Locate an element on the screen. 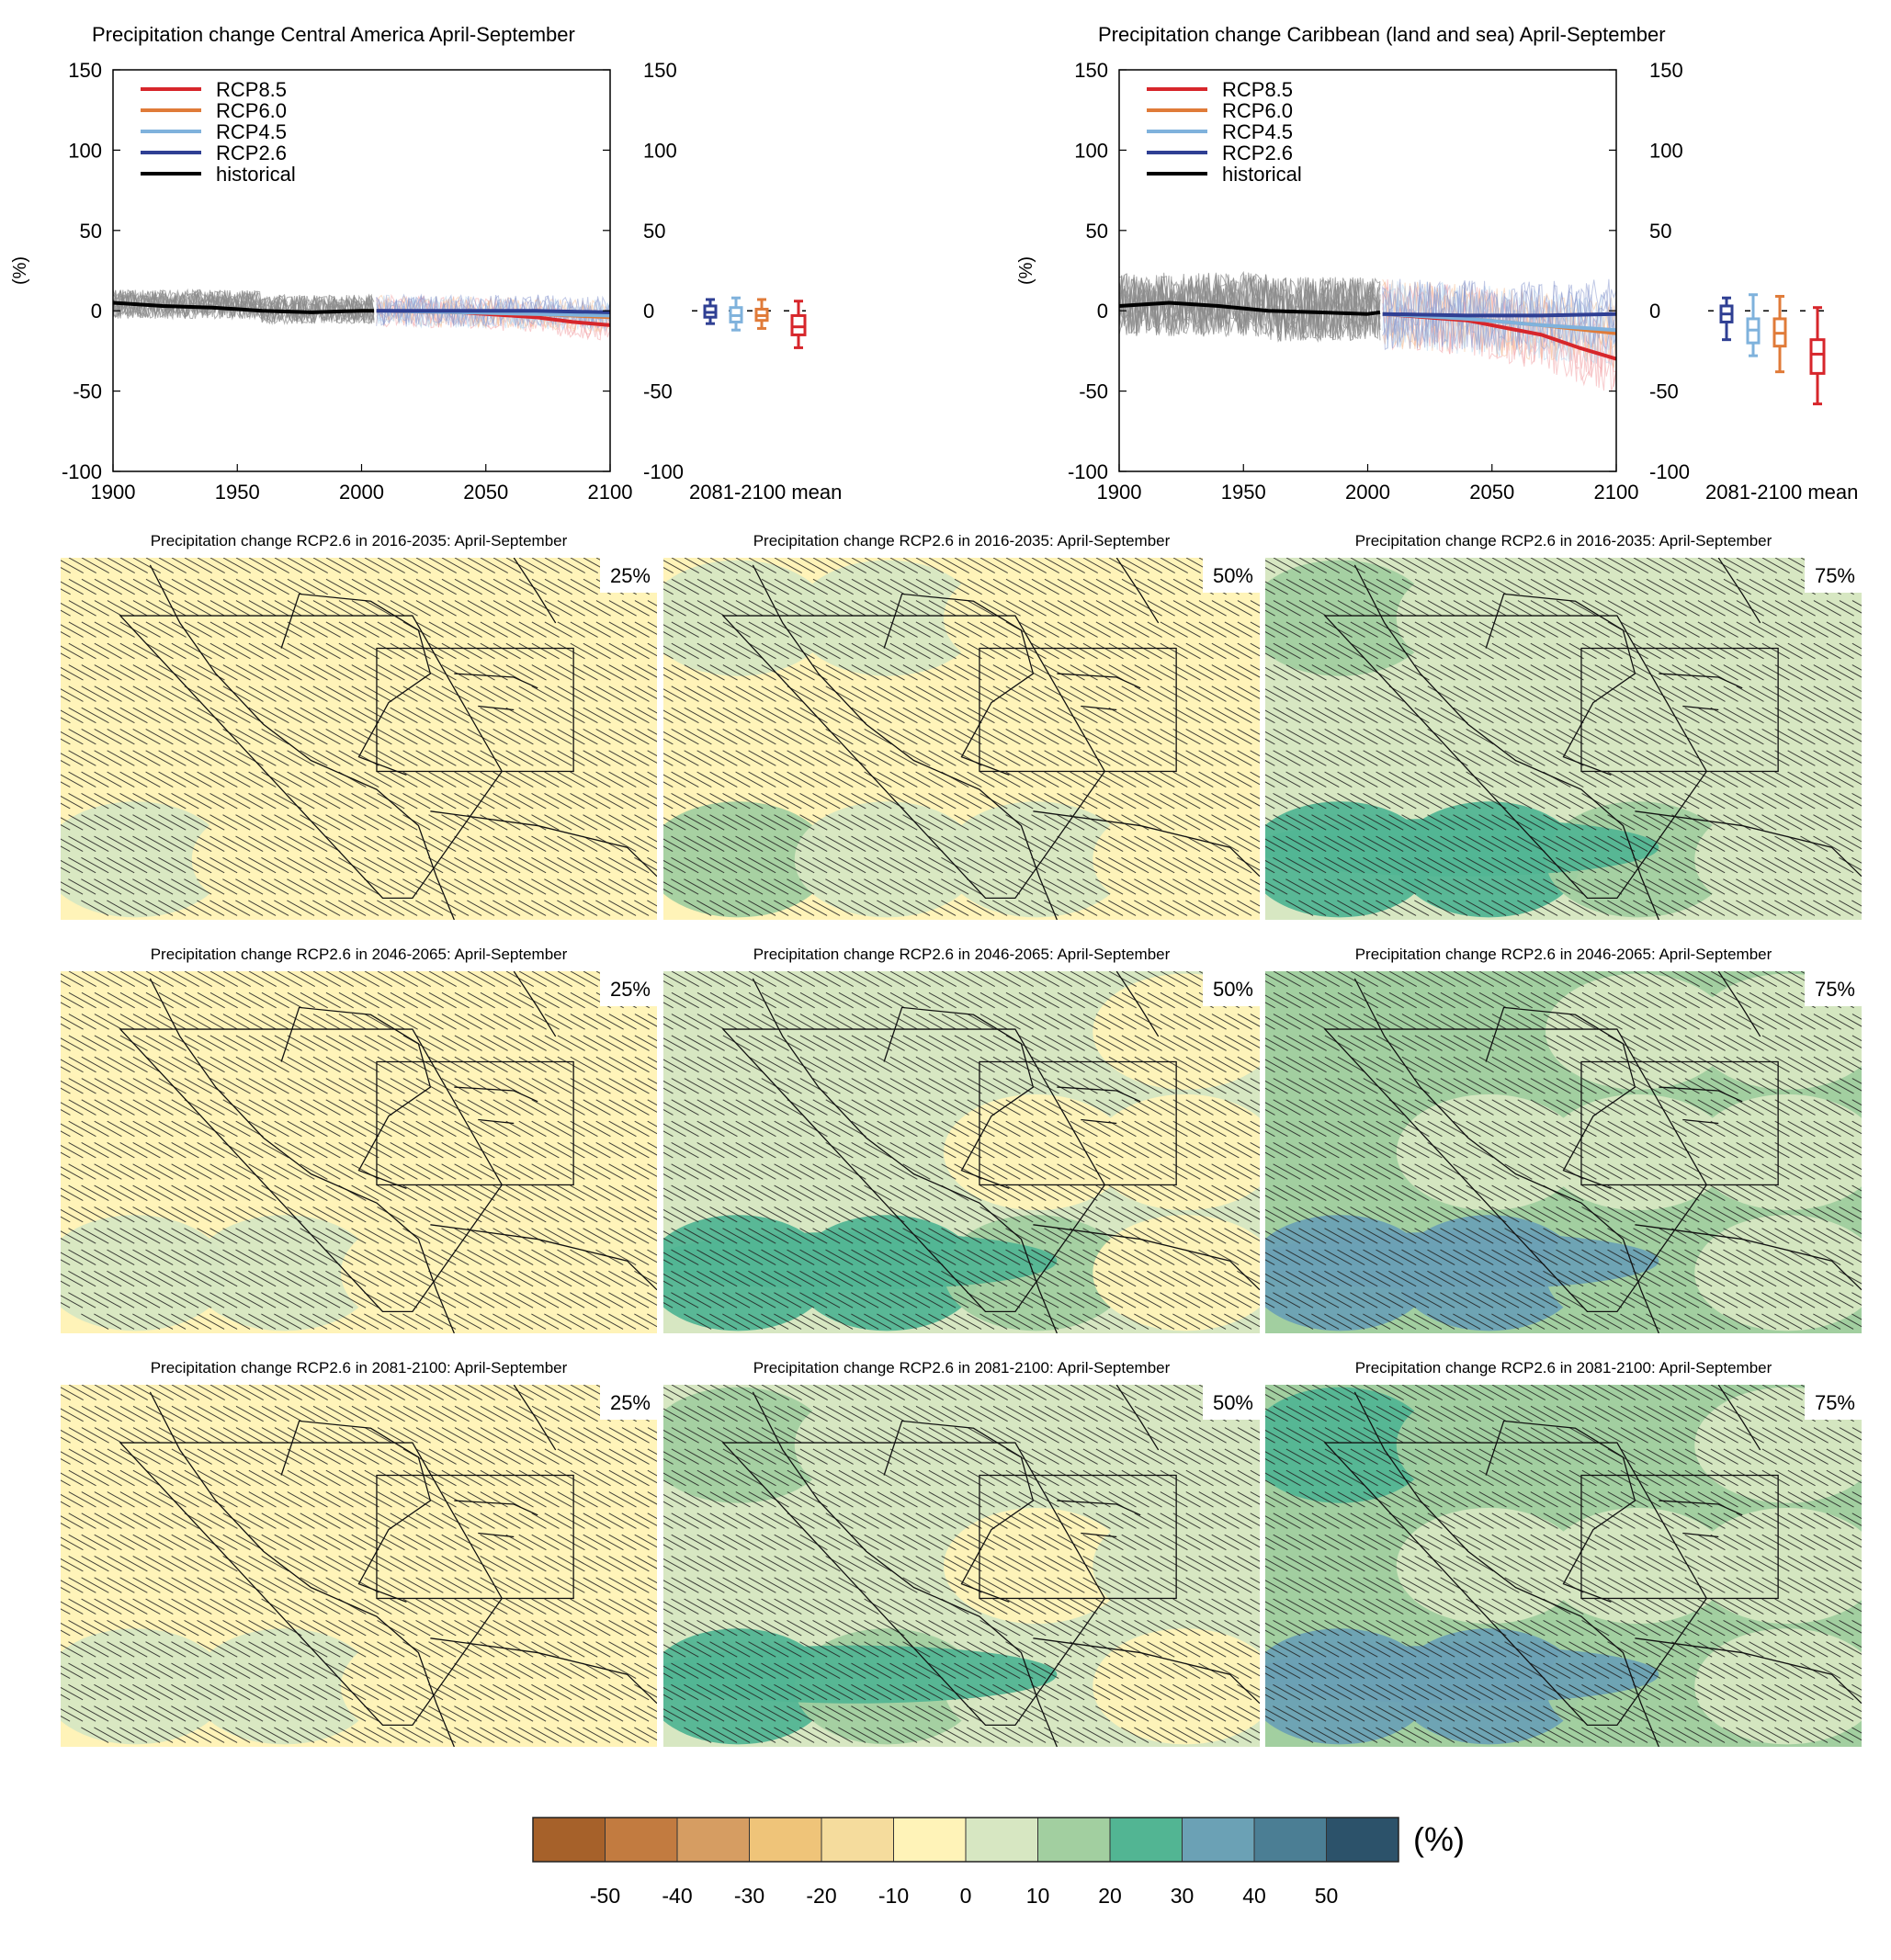 This screenshot has height=1960, width=1891. colorbar-tick-label: 40 is located at coordinates (1254, 1896).